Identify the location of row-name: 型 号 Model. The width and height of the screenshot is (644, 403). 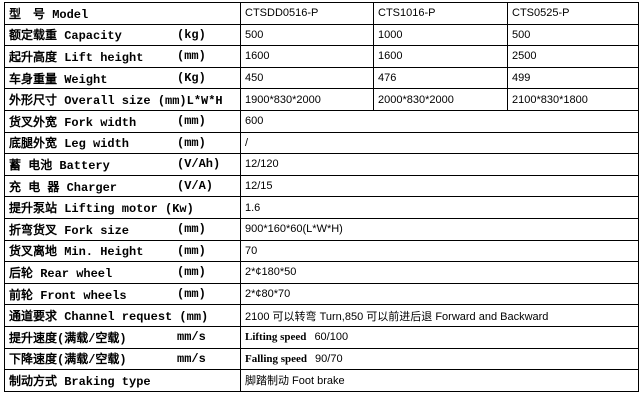
(49, 14).